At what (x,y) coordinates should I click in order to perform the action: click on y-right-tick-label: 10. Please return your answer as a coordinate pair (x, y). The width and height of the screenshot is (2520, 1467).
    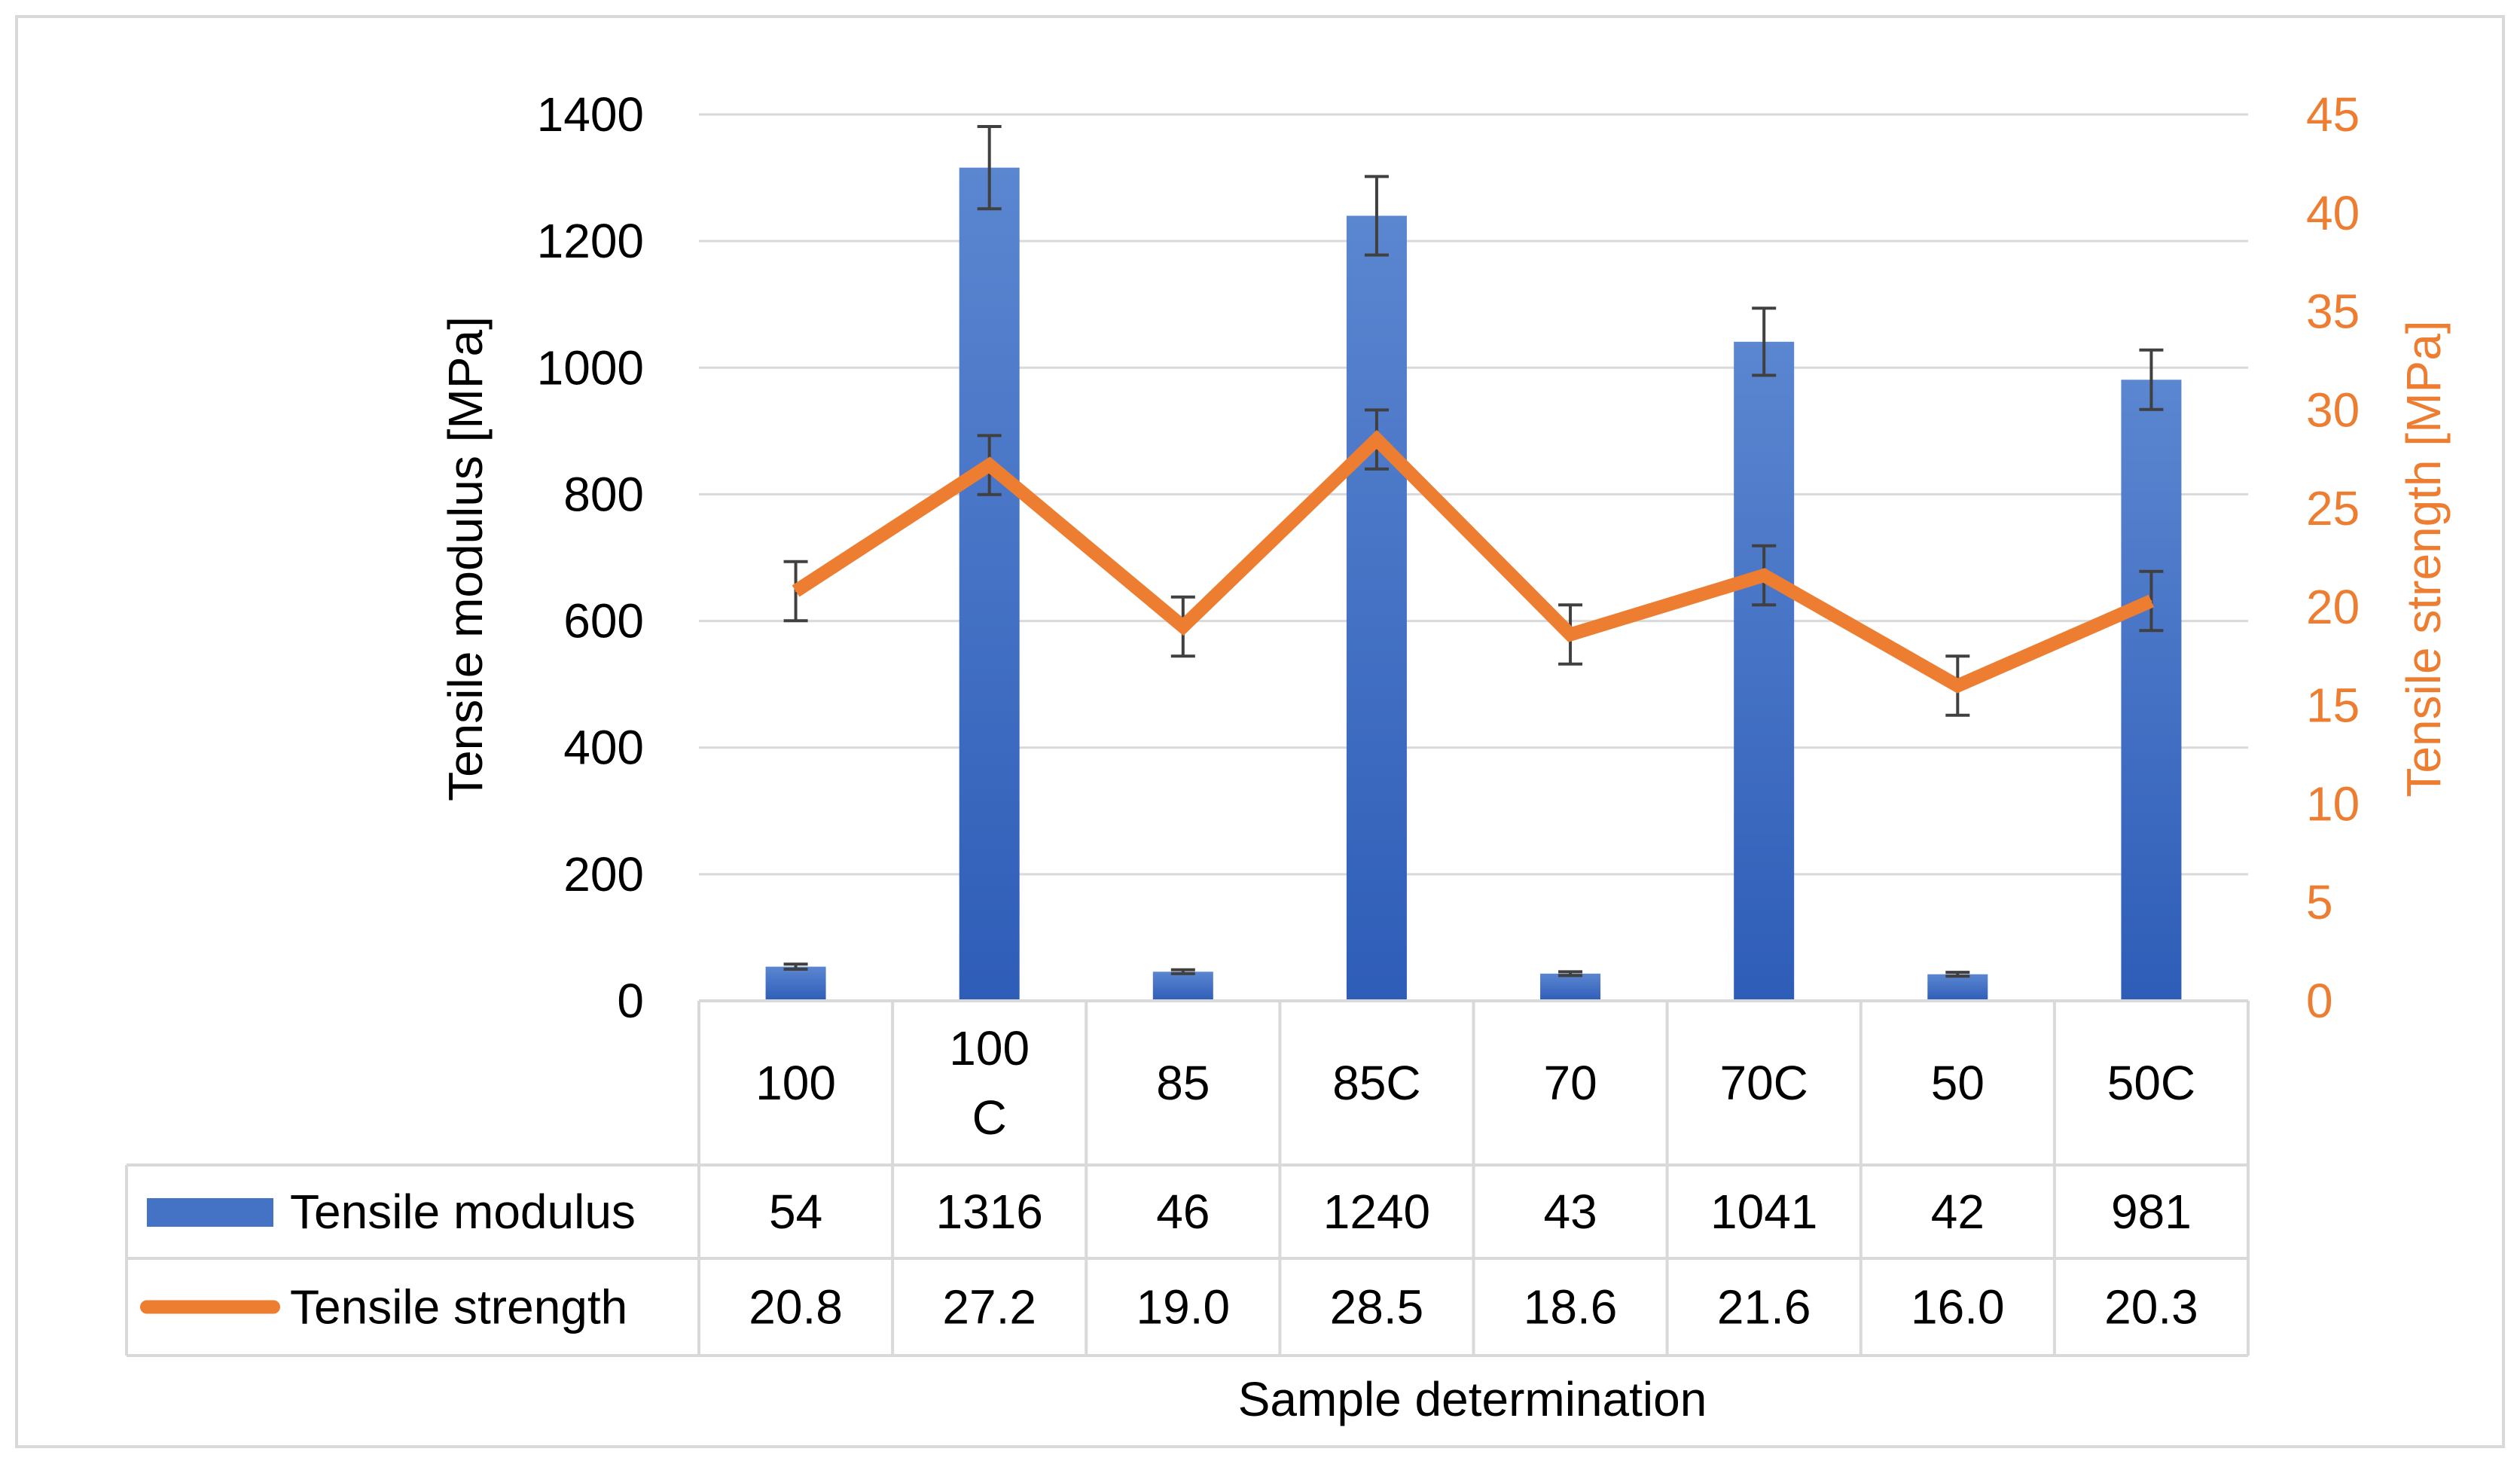
    Looking at the image, I should click on (2333, 803).